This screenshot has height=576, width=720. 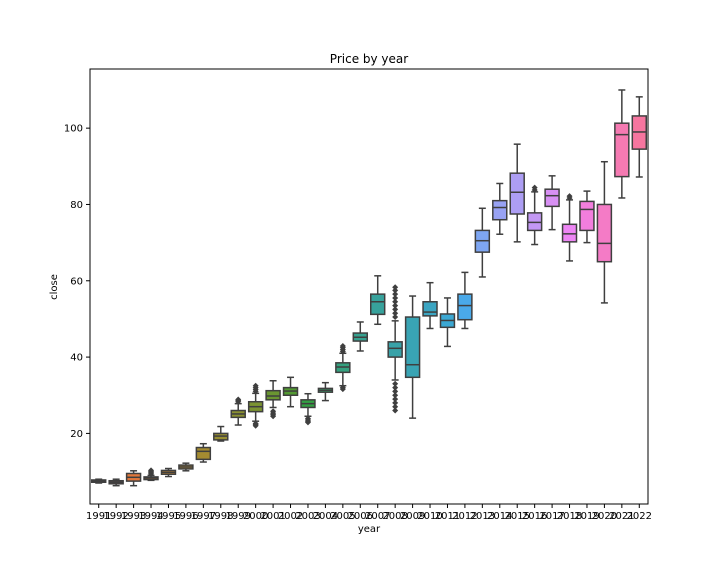 I want to click on x-tick-label: 2004, so click(x=325, y=516).